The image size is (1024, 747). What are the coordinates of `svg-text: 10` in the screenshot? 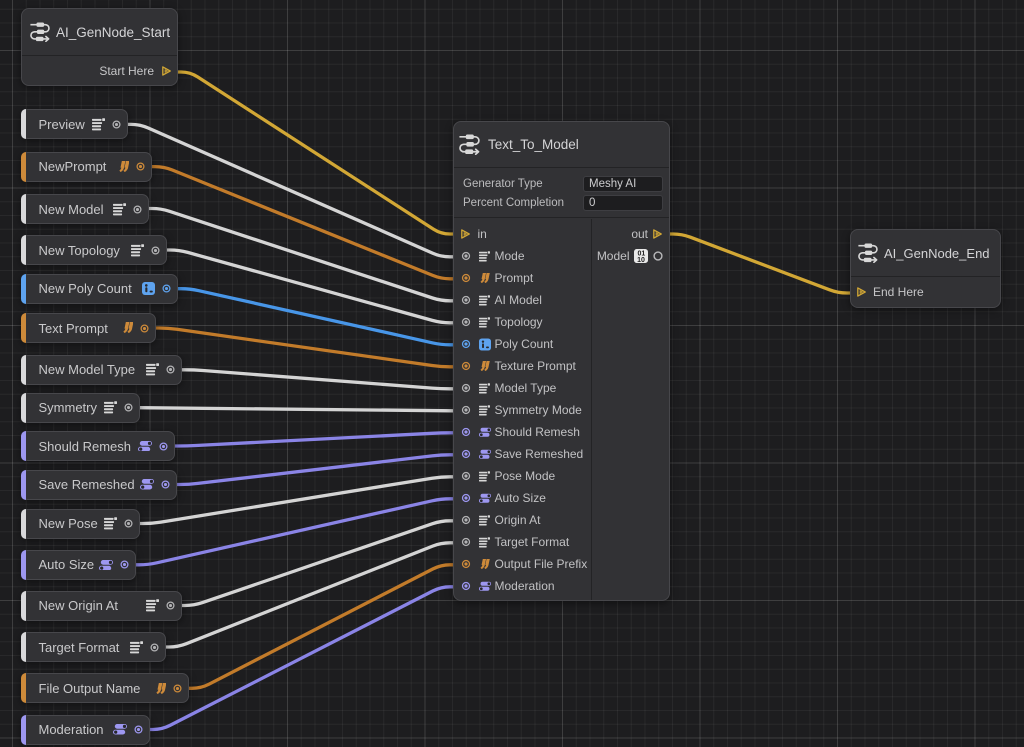 It's located at (641, 260).